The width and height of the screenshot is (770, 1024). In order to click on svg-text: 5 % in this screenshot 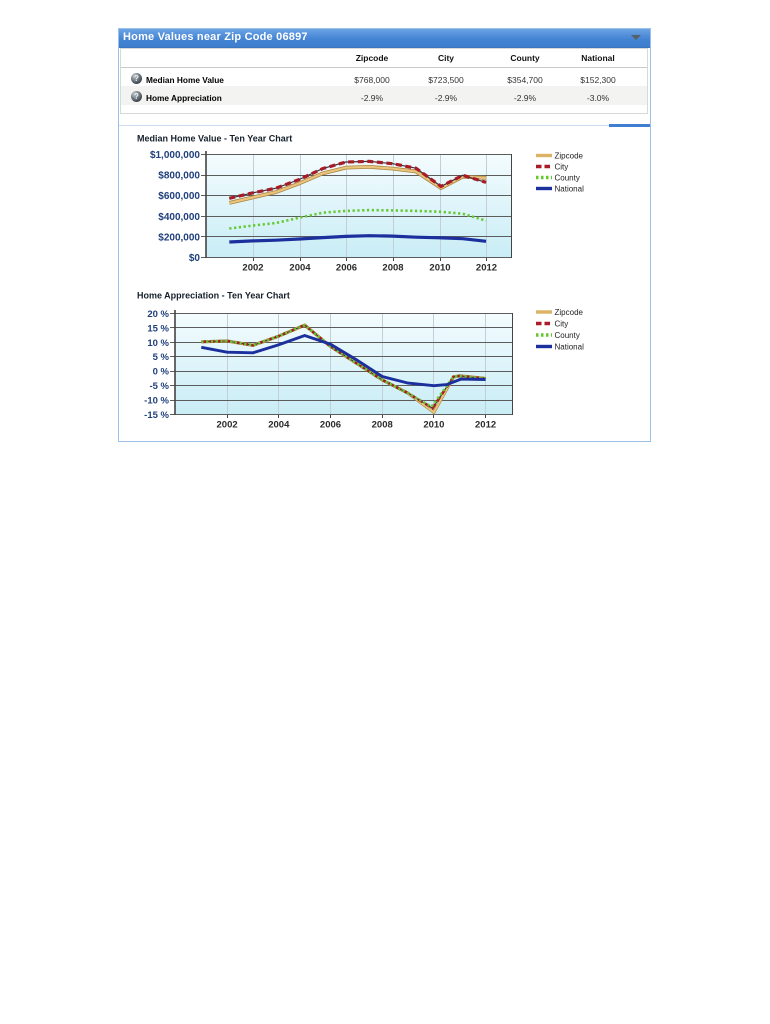, I will do `click(161, 357)`.